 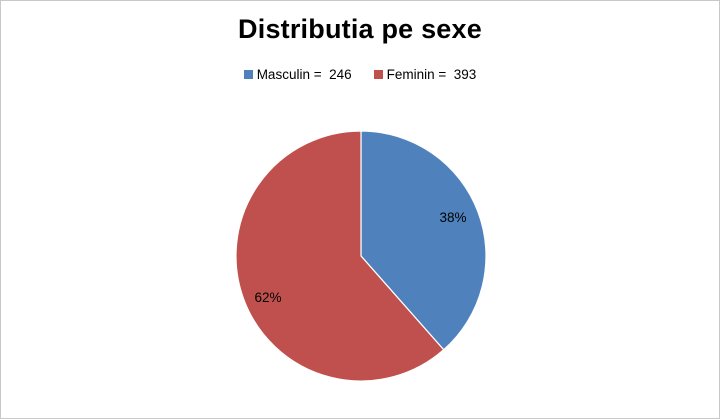 What do you see at coordinates (267, 297) in the screenshot?
I see `data-label-feminin: 62%` at bounding box center [267, 297].